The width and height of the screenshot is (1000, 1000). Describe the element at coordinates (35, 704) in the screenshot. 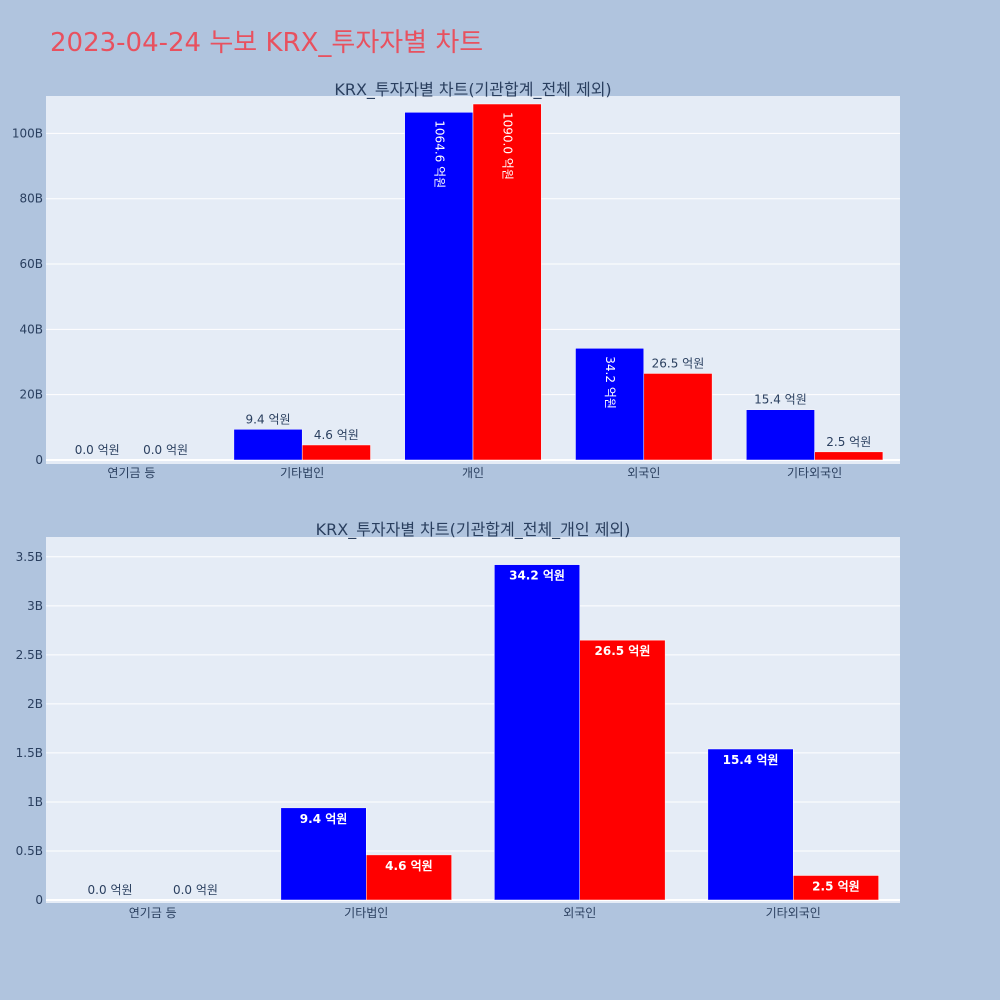

I see `y-tick-label: 2B` at that location.